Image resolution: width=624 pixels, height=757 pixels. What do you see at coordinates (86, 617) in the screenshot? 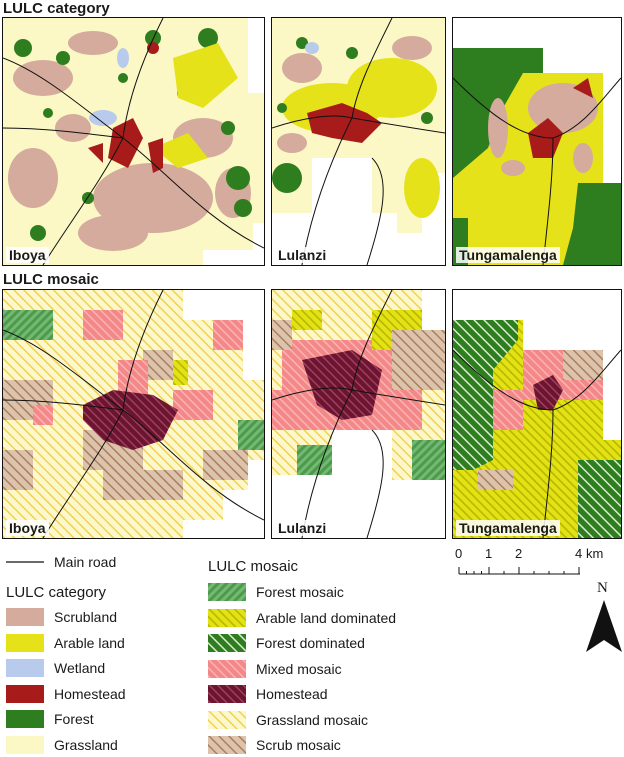
I see `legend-label: Scrubland` at bounding box center [86, 617].